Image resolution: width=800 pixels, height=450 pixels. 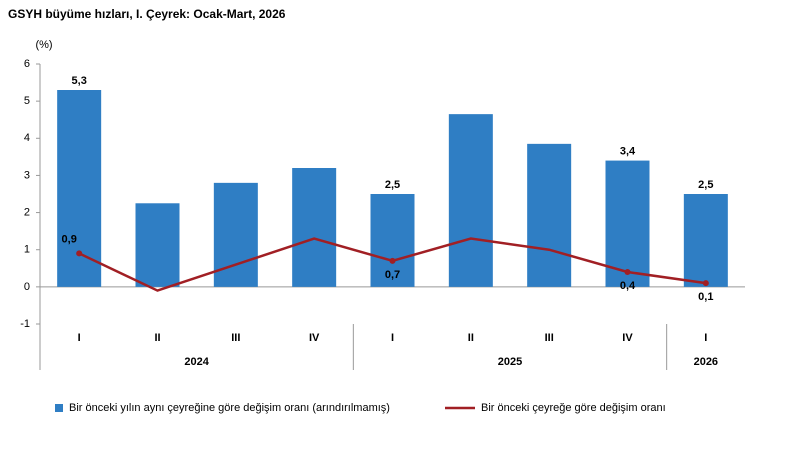 I want to click on y-tick-label: 1, so click(x=27, y=250).